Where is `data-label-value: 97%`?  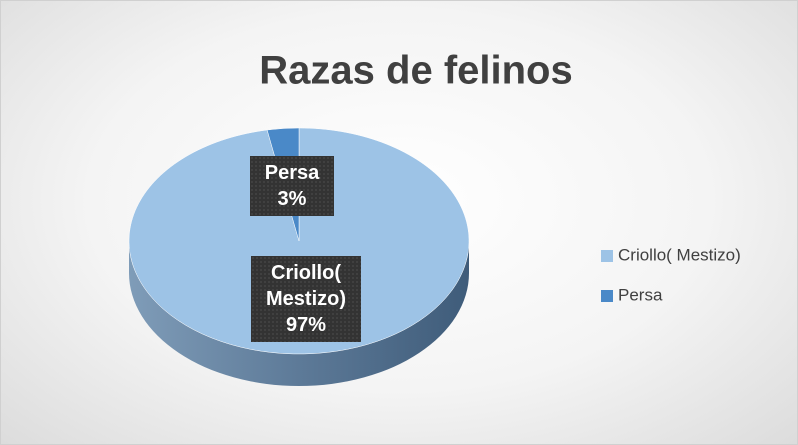
data-label-value: 97% is located at coordinates (306, 325).